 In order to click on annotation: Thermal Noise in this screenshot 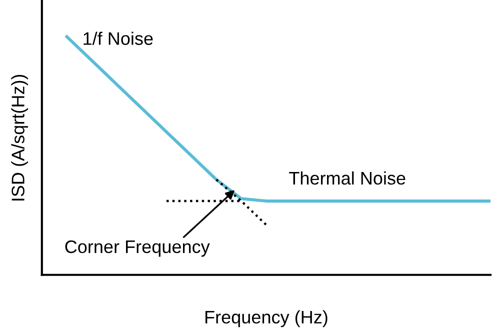, I will do `click(347, 178)`.